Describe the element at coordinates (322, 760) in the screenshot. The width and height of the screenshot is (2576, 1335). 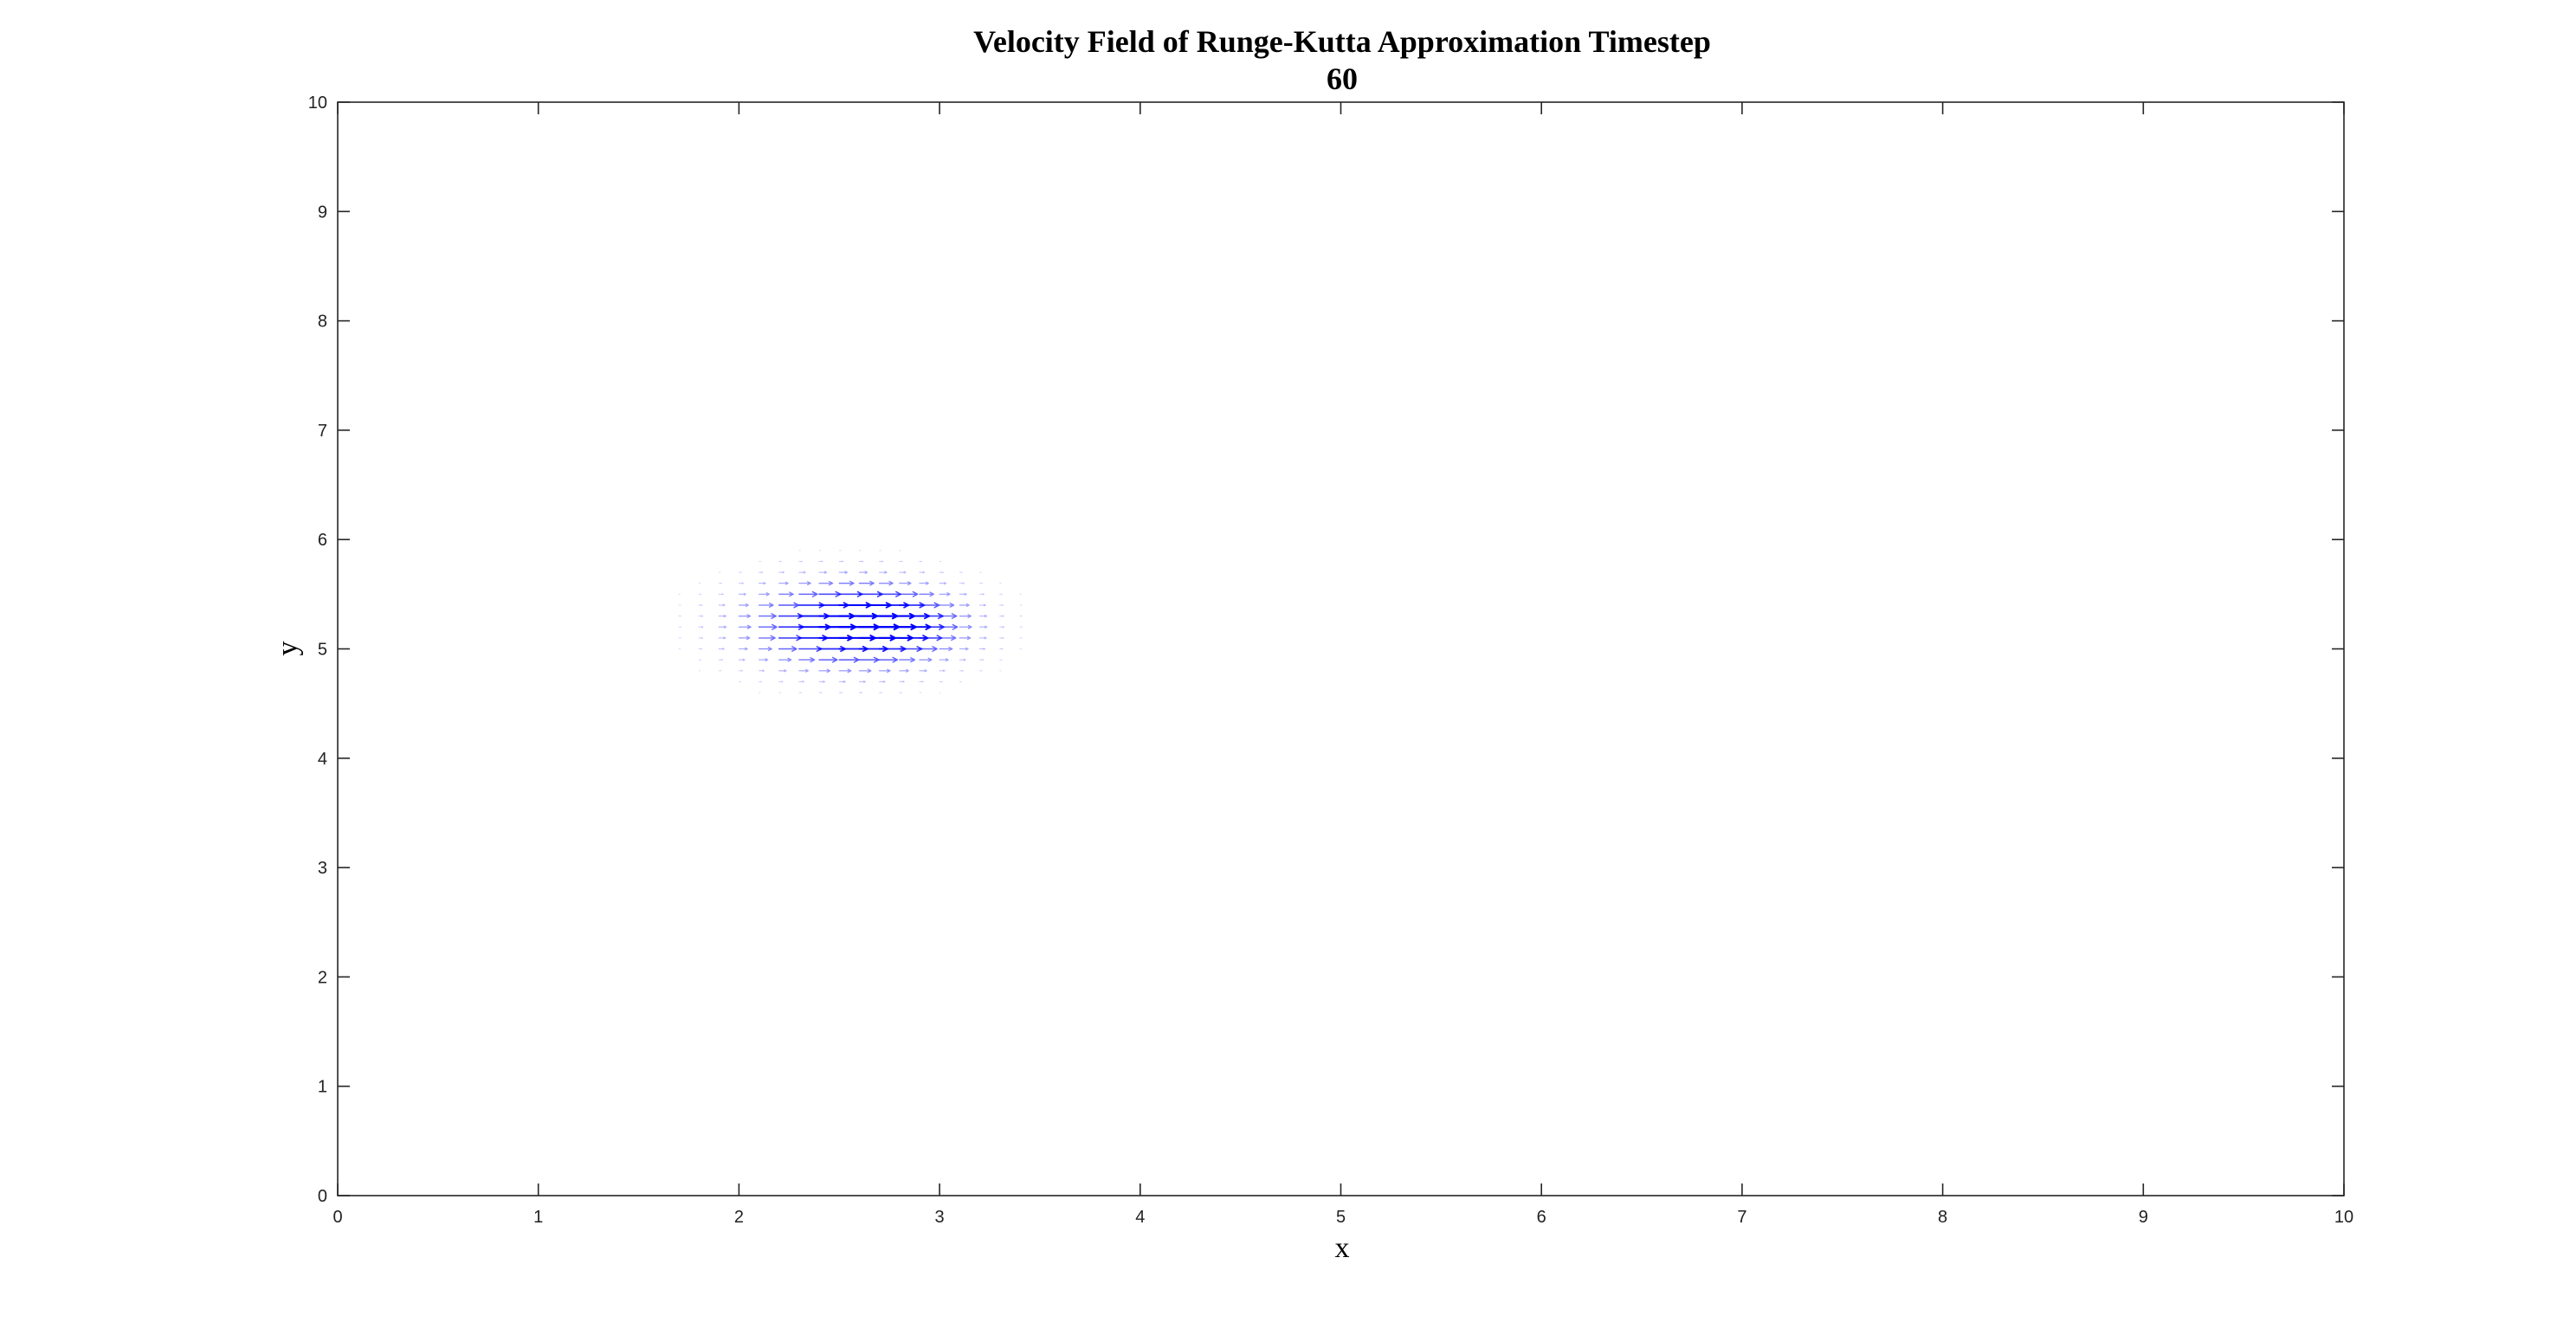
I see `y-tick-label: 4` at that location.